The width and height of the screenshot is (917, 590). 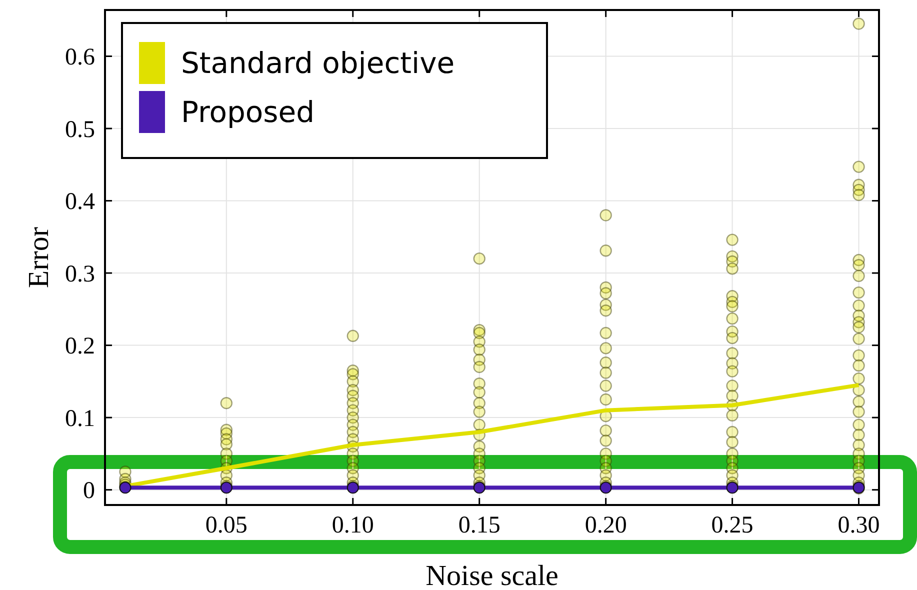 What do you see at coordinates (732, 525) in the screenshot?
I see `x-tick-label: 0.25` at bounding box center [732, 525].